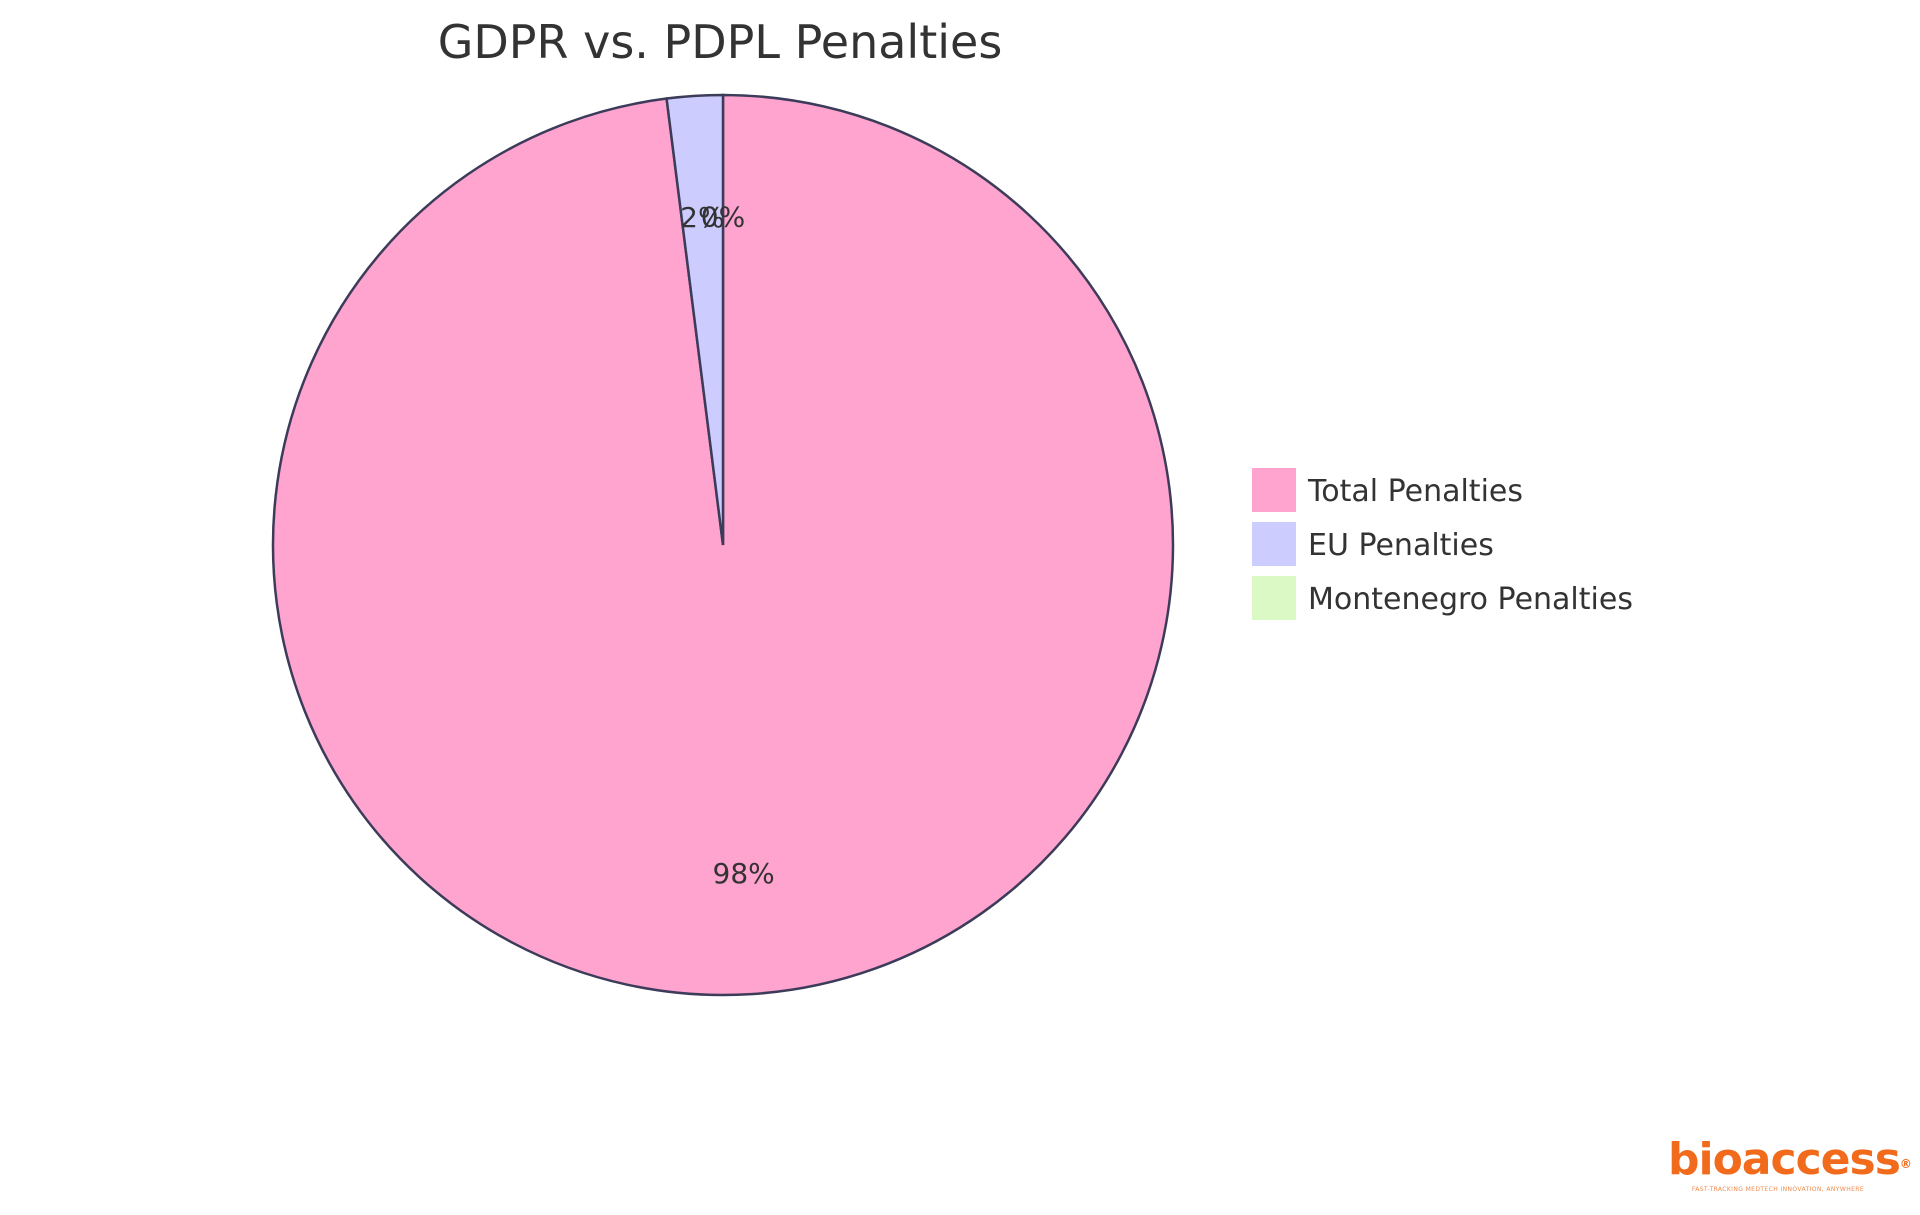 This screenshot has height=1215, width=1920. Describe the element at coordinates (744, 873) in the screenshot. I see `slice-label-total-penalties: 98%` at that location.